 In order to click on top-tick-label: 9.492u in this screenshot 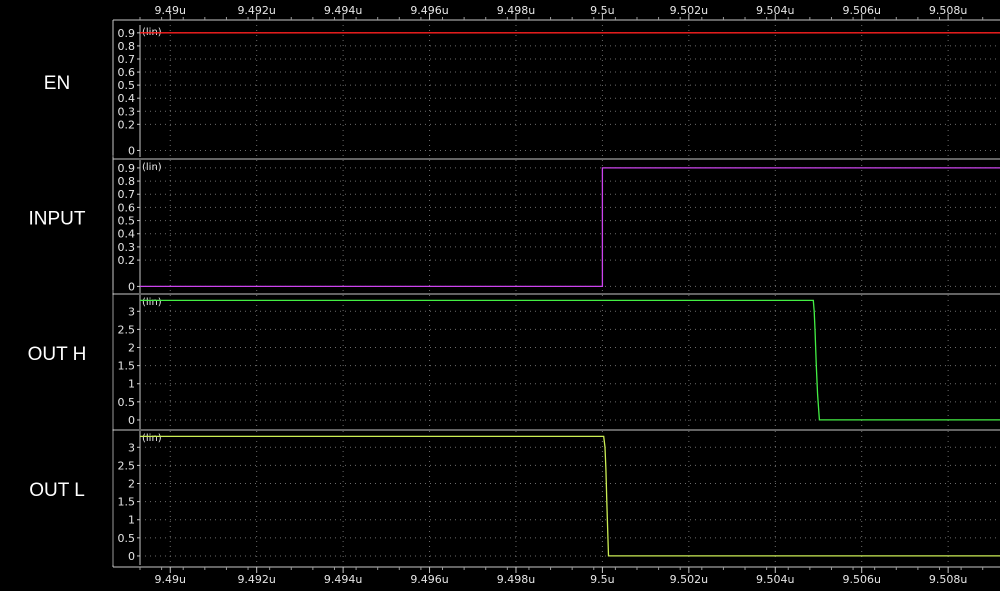, I will do `click(256, 10)`.